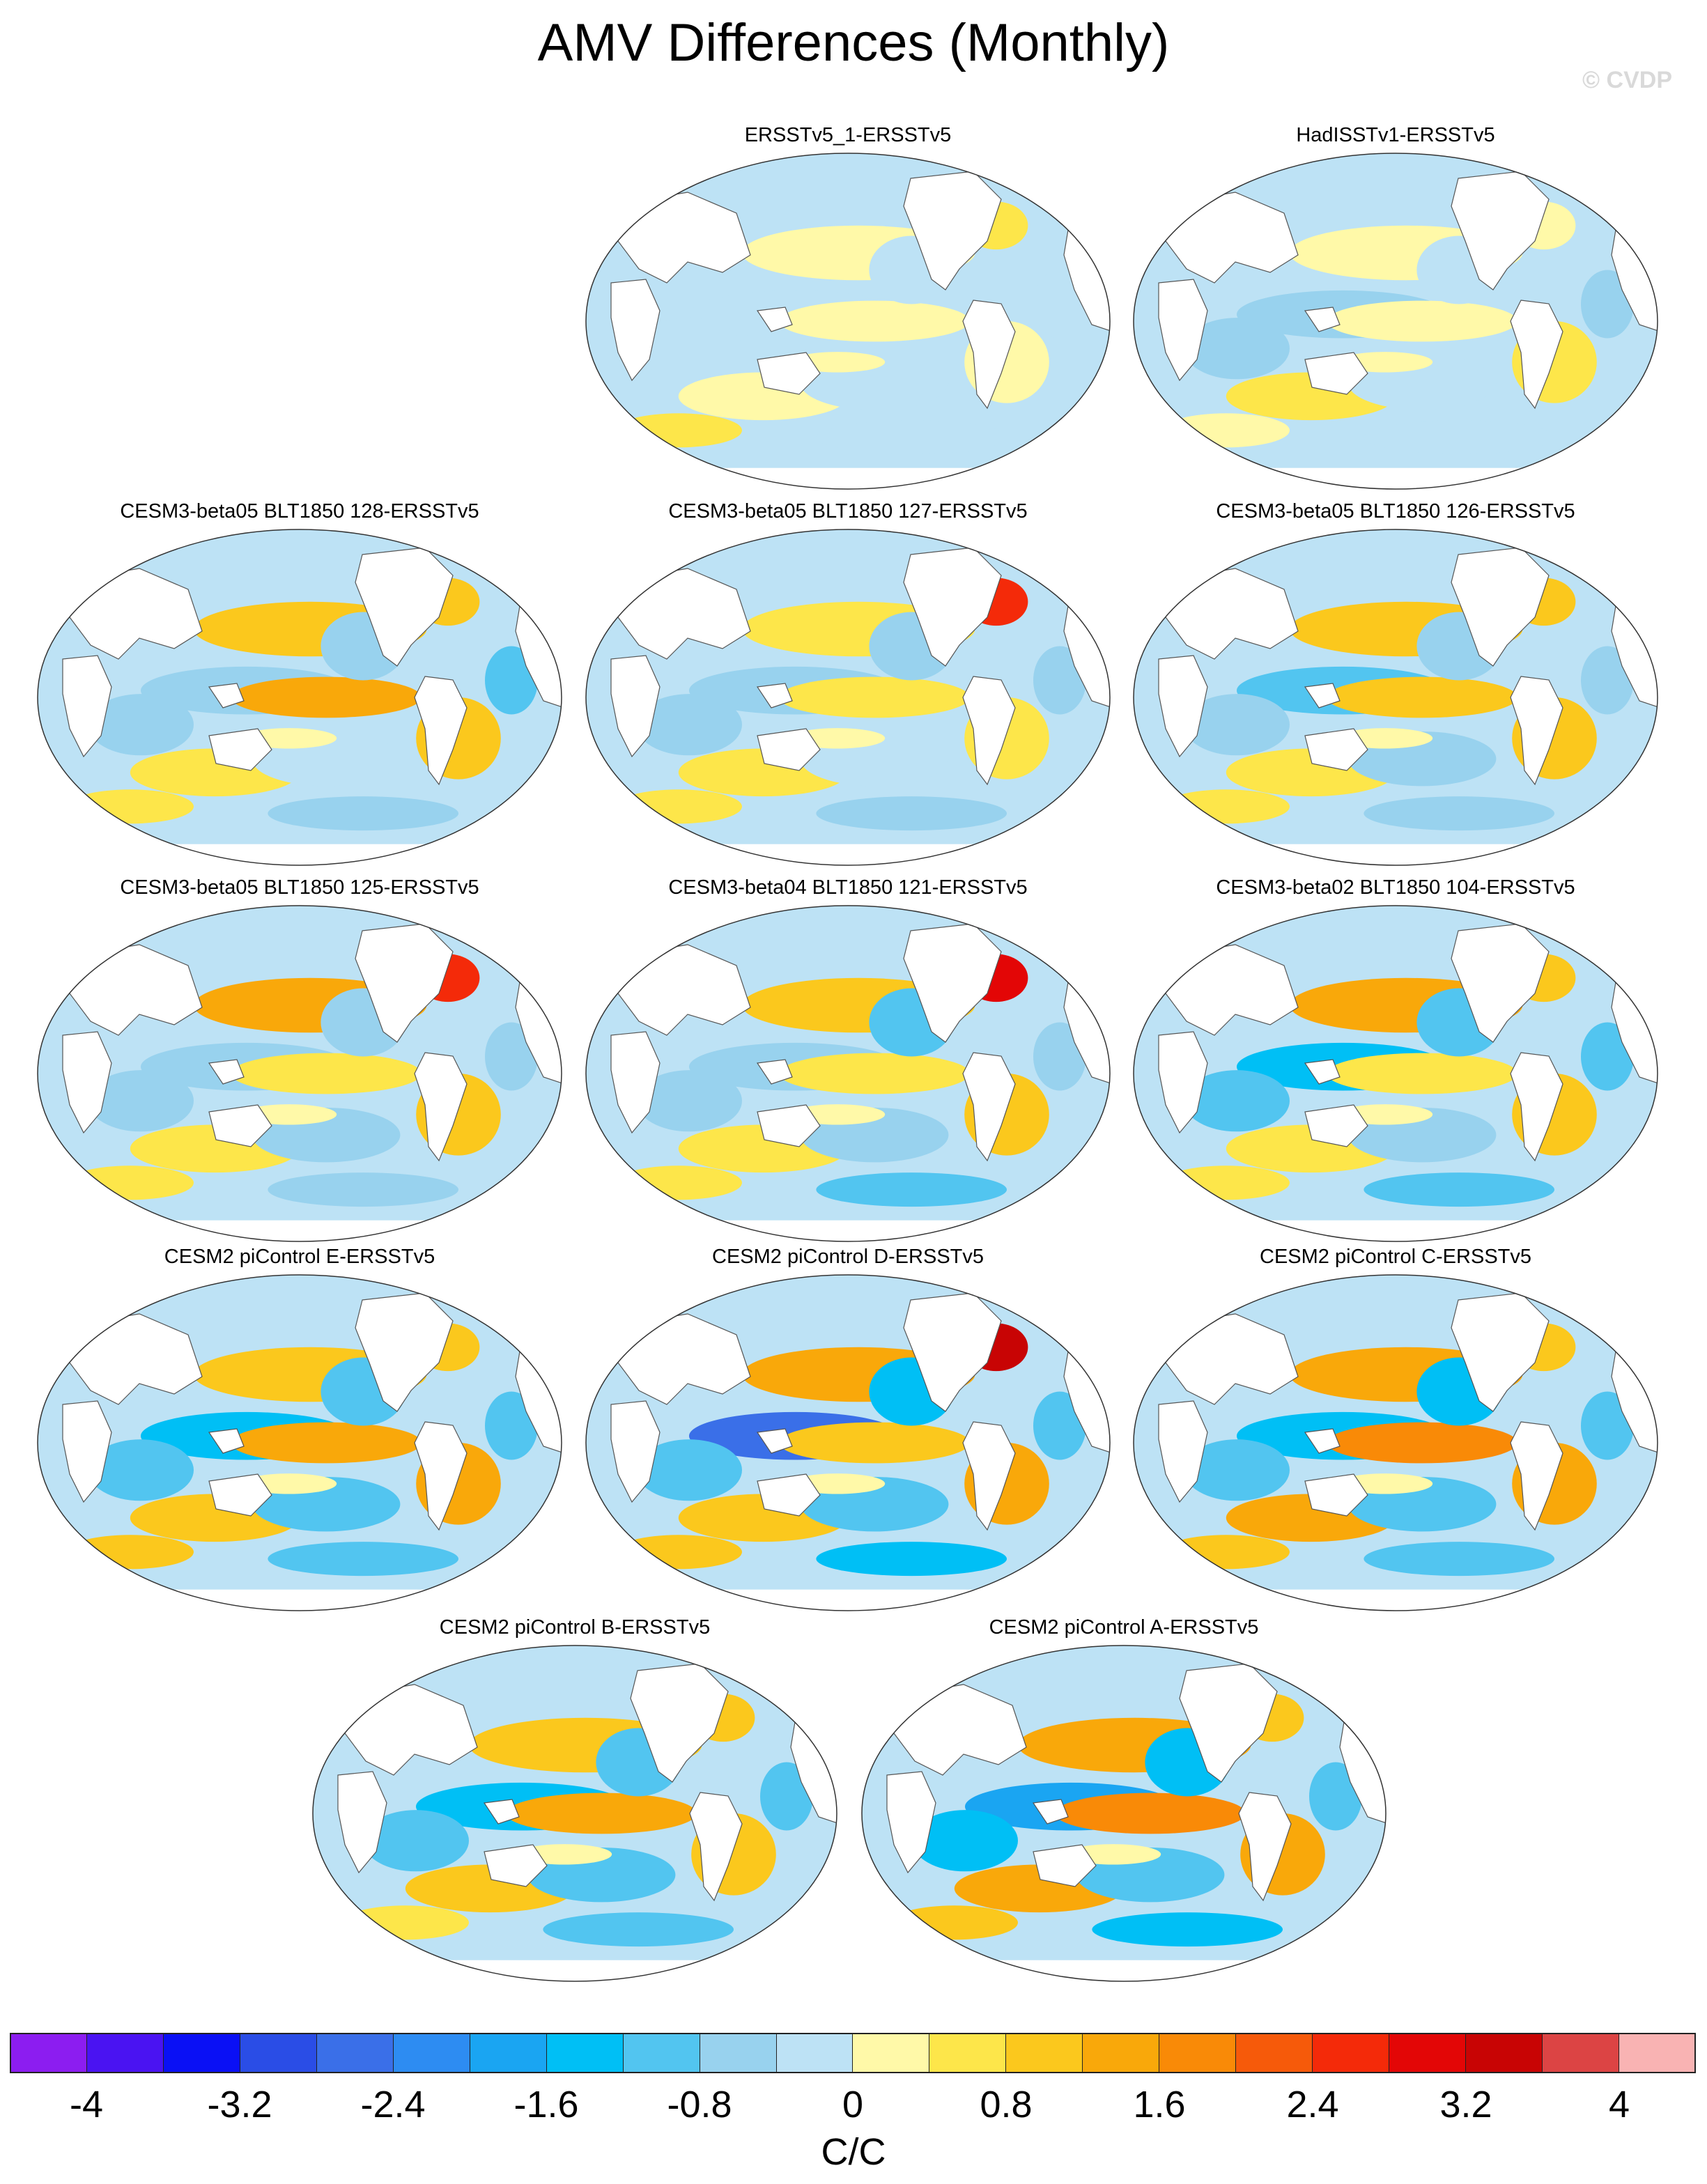  Describe the element at coordinates (848, 511) in the screenshot. I see `panel-title: CESM3-beta05 BLT1850 127-ERSSTv5` at that location.